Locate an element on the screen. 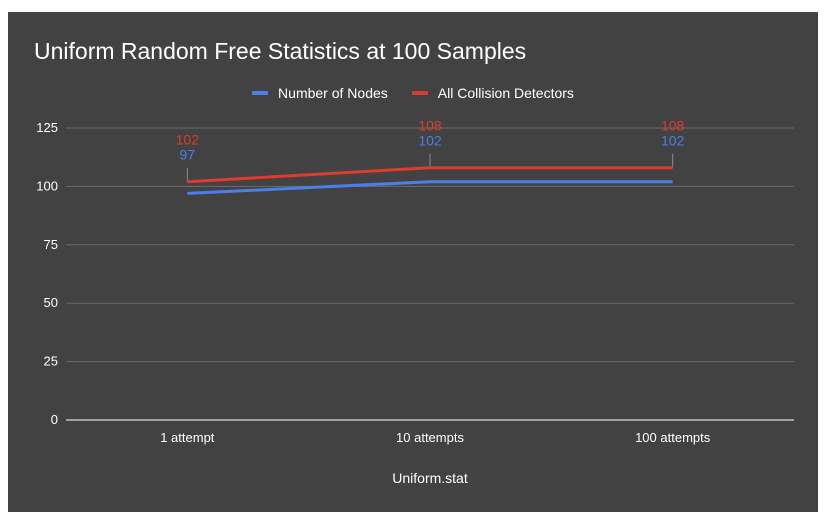 This screenshot has height=522, width=826. y-tick-label: 50 is located at coordinates (51, 302).